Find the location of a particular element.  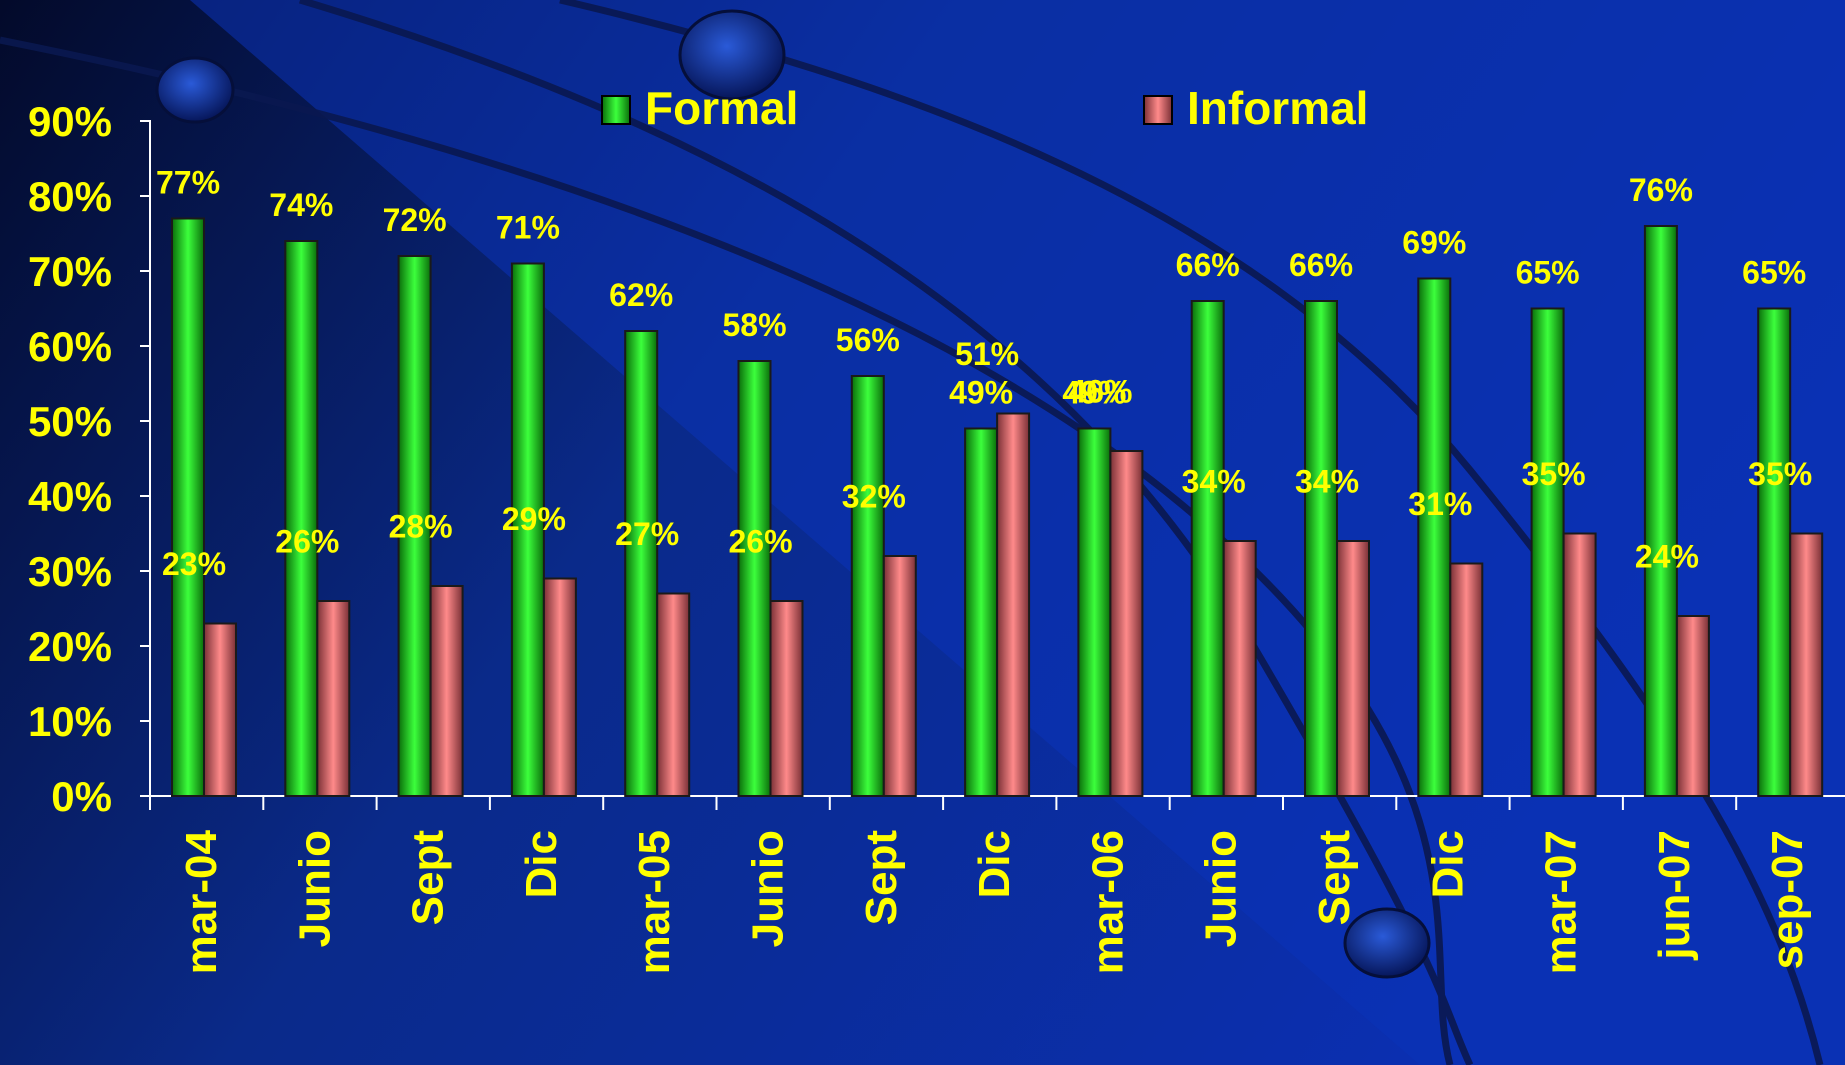

value-label-formal: 62% is located at coordinates (641, 295).